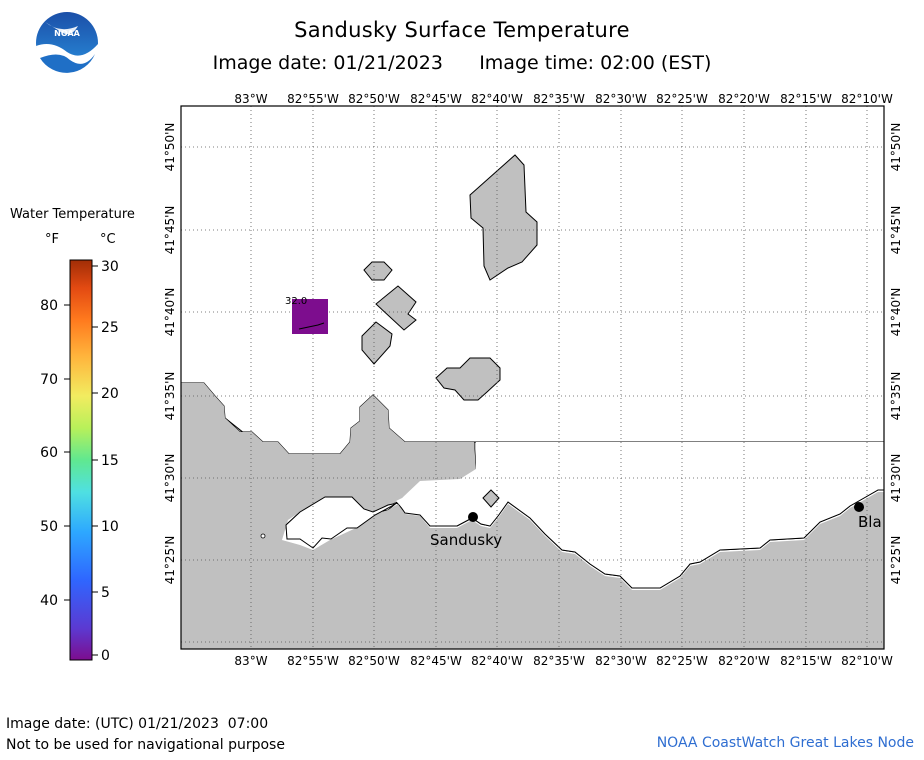 This screenshot has height=760, width=924. What do you see at coordinates (682, 99) in the screenshot?
I see `longitude-label-top: 82°25'W` at bounding box center [682, 99].